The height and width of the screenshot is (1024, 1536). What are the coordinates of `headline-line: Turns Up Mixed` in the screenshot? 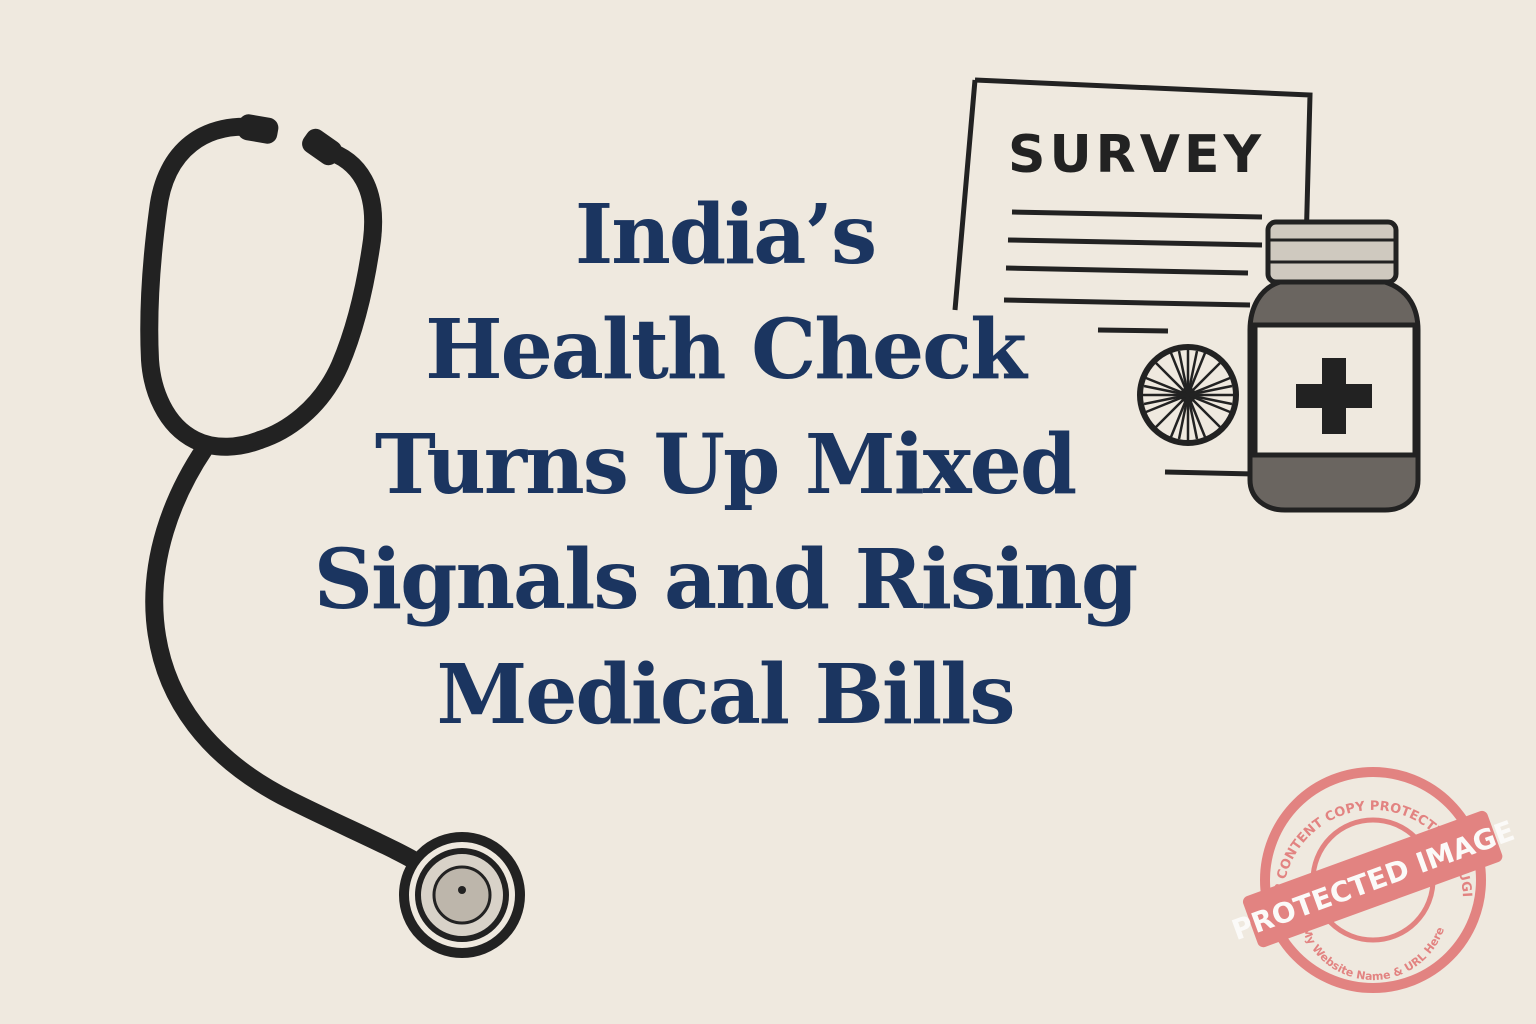 It's located at (725, 465).